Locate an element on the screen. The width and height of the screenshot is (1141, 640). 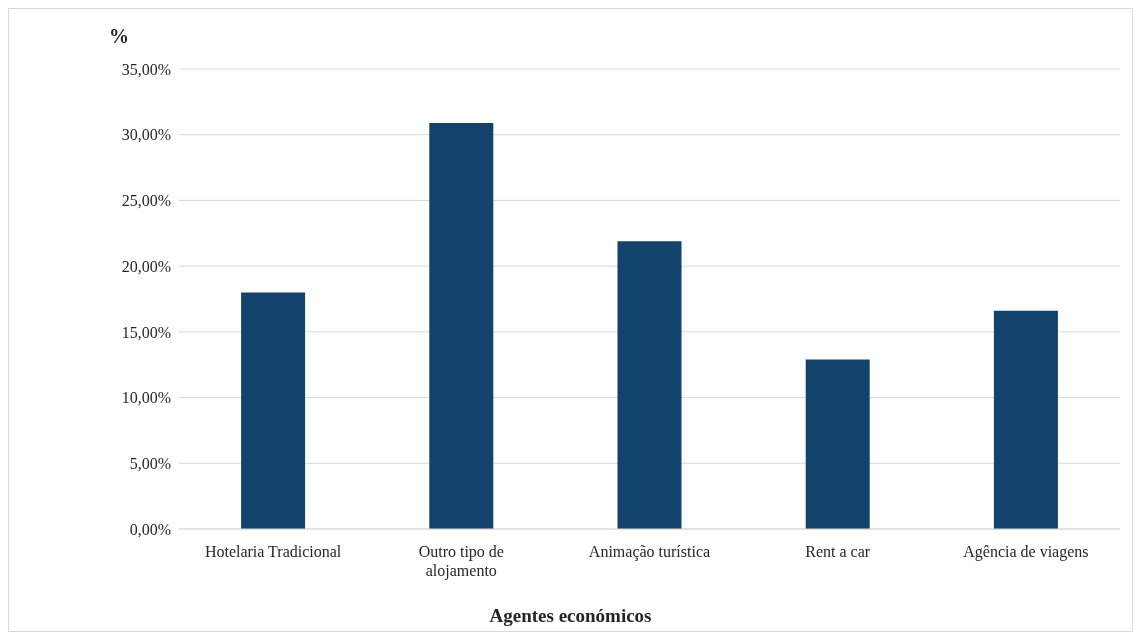
y-tick-label: 15,00% is located at coordinates (146, 332).